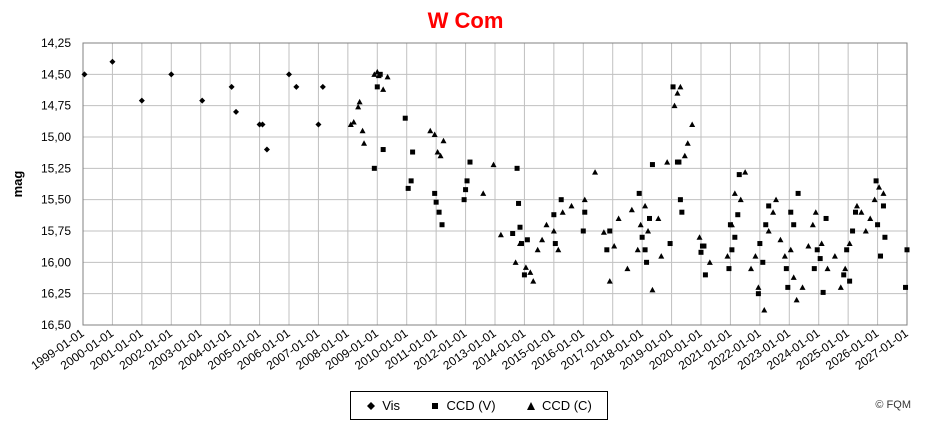  Describe the element at coordinates (56, 231) in the screenshot. I see `y-tick-label: 15,75` at that location.